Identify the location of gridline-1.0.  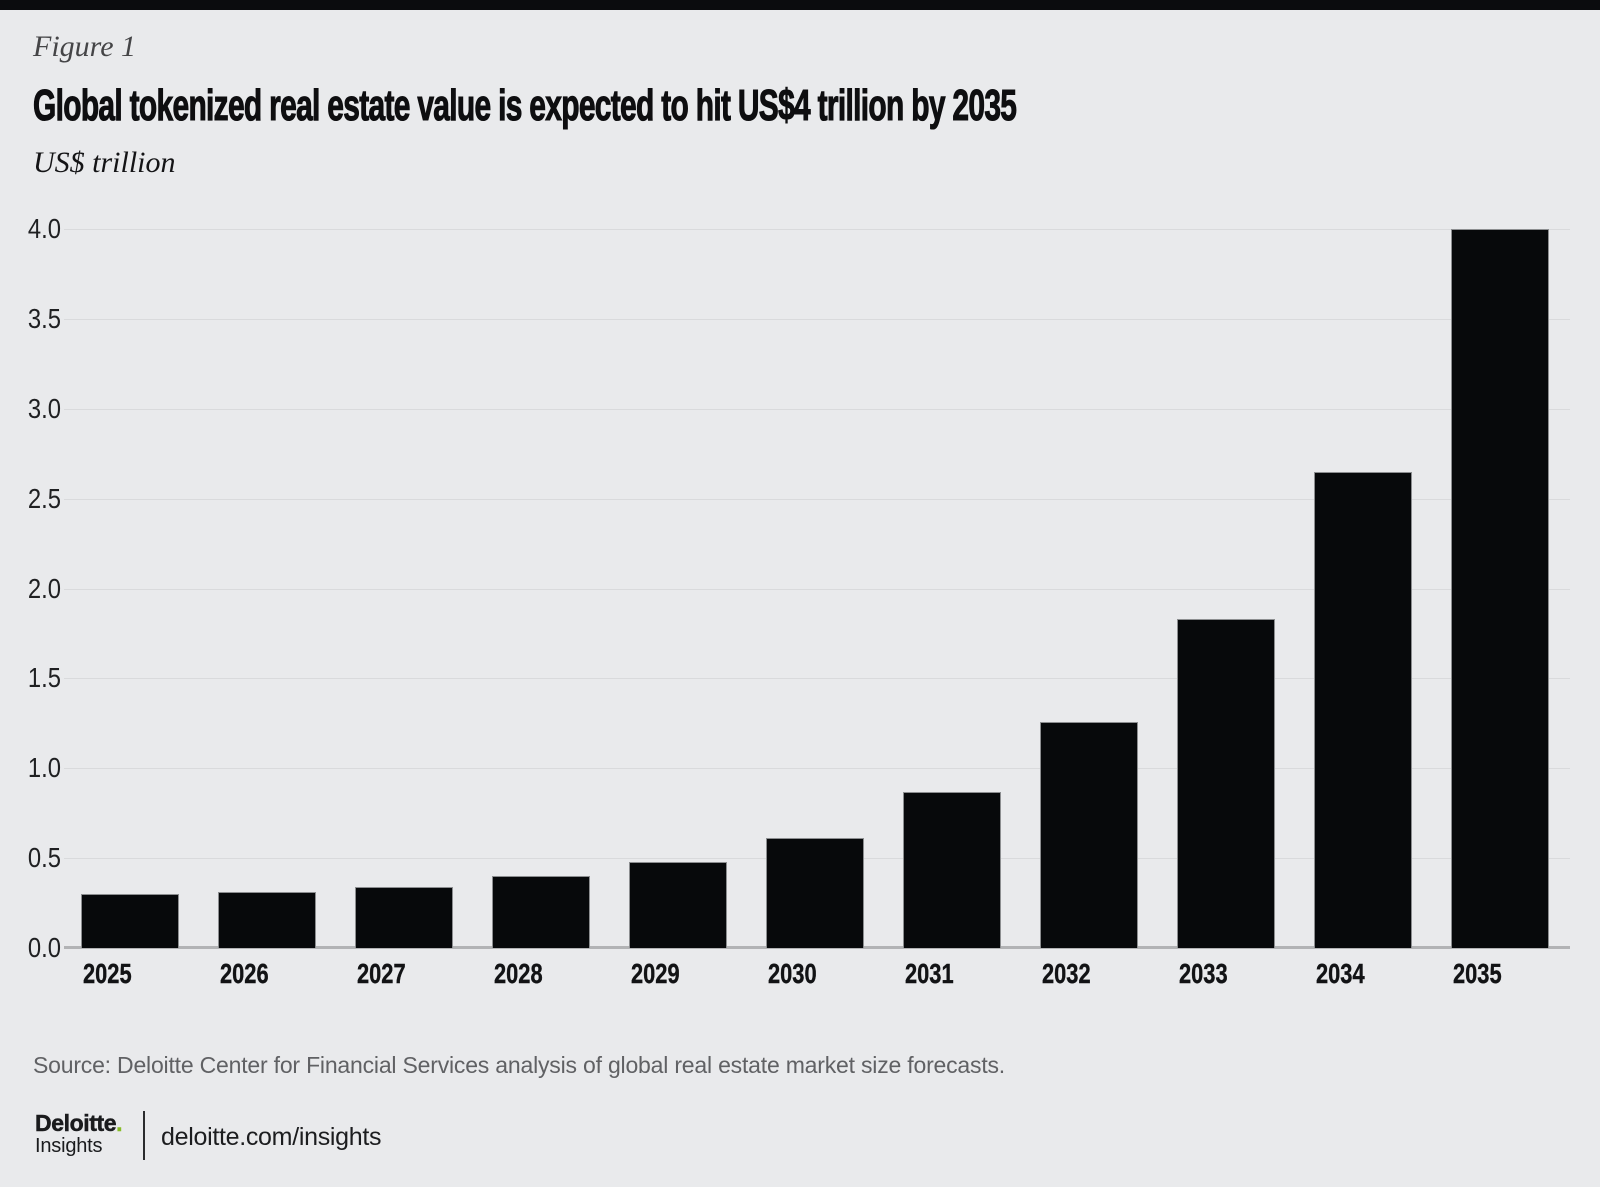
(817, 768).